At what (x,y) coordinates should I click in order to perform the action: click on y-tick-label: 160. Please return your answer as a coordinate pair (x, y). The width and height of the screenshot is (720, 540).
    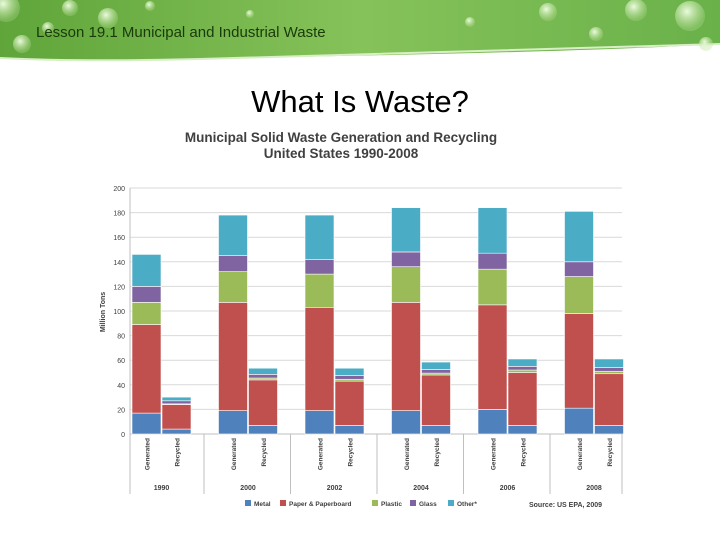
    Looking at the image, I should click on (119, 238).